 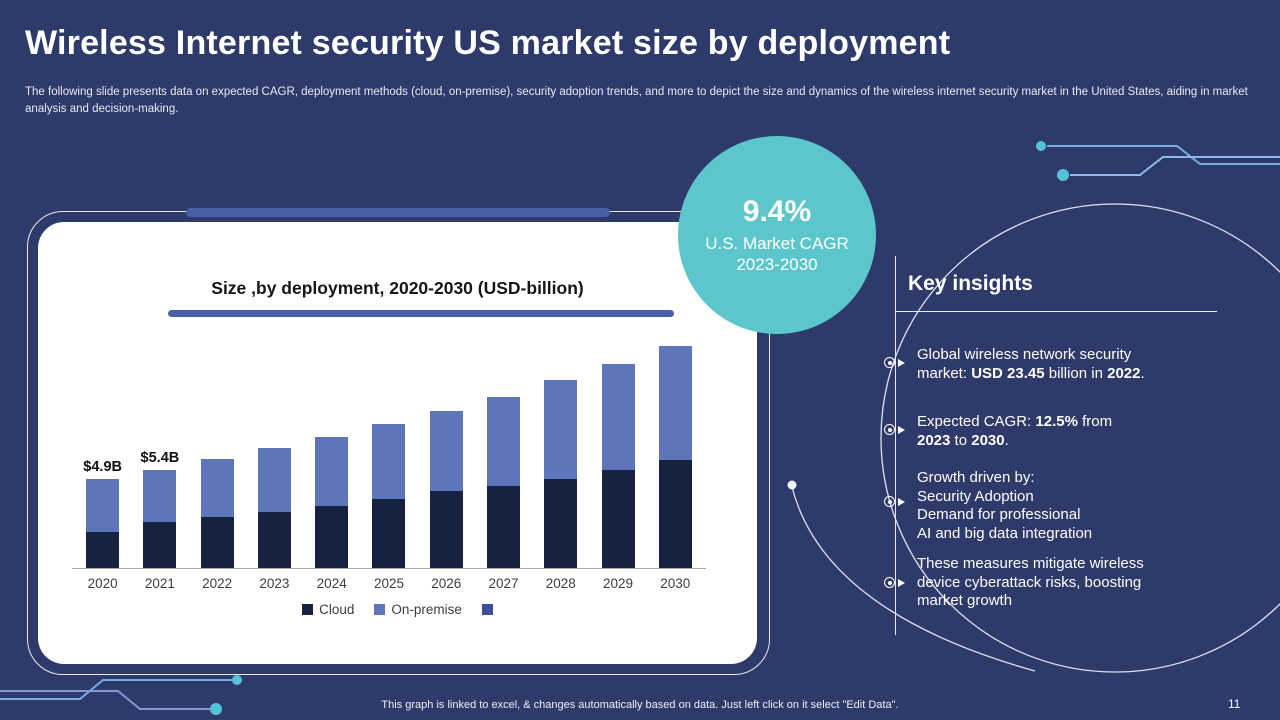 What do you see at coordinates (337, 609) in the screenshot?
I see `legend-label: Cloud` at bounding box center [337, 609].